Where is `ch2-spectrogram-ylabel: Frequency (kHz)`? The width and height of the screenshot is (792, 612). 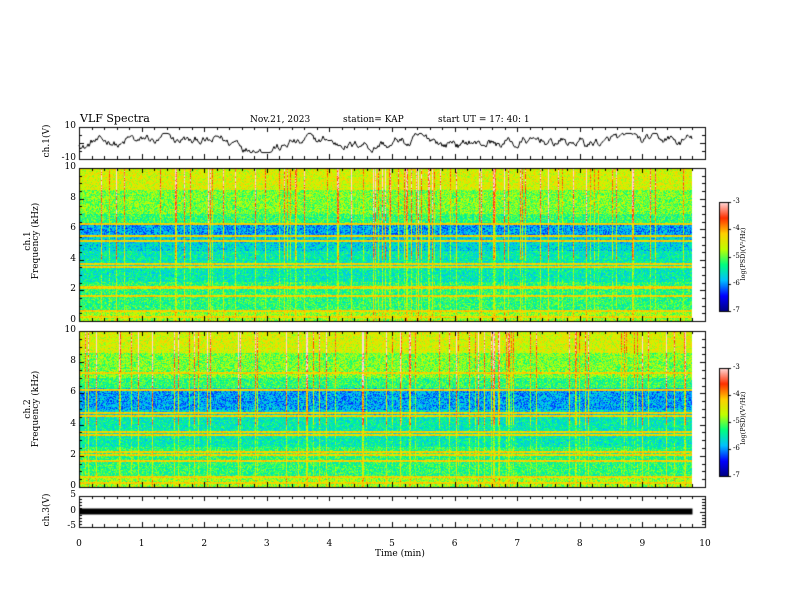 ch2-spectrogram-ylabel: Frequency (kHz) is located at coordinates (36, 409).